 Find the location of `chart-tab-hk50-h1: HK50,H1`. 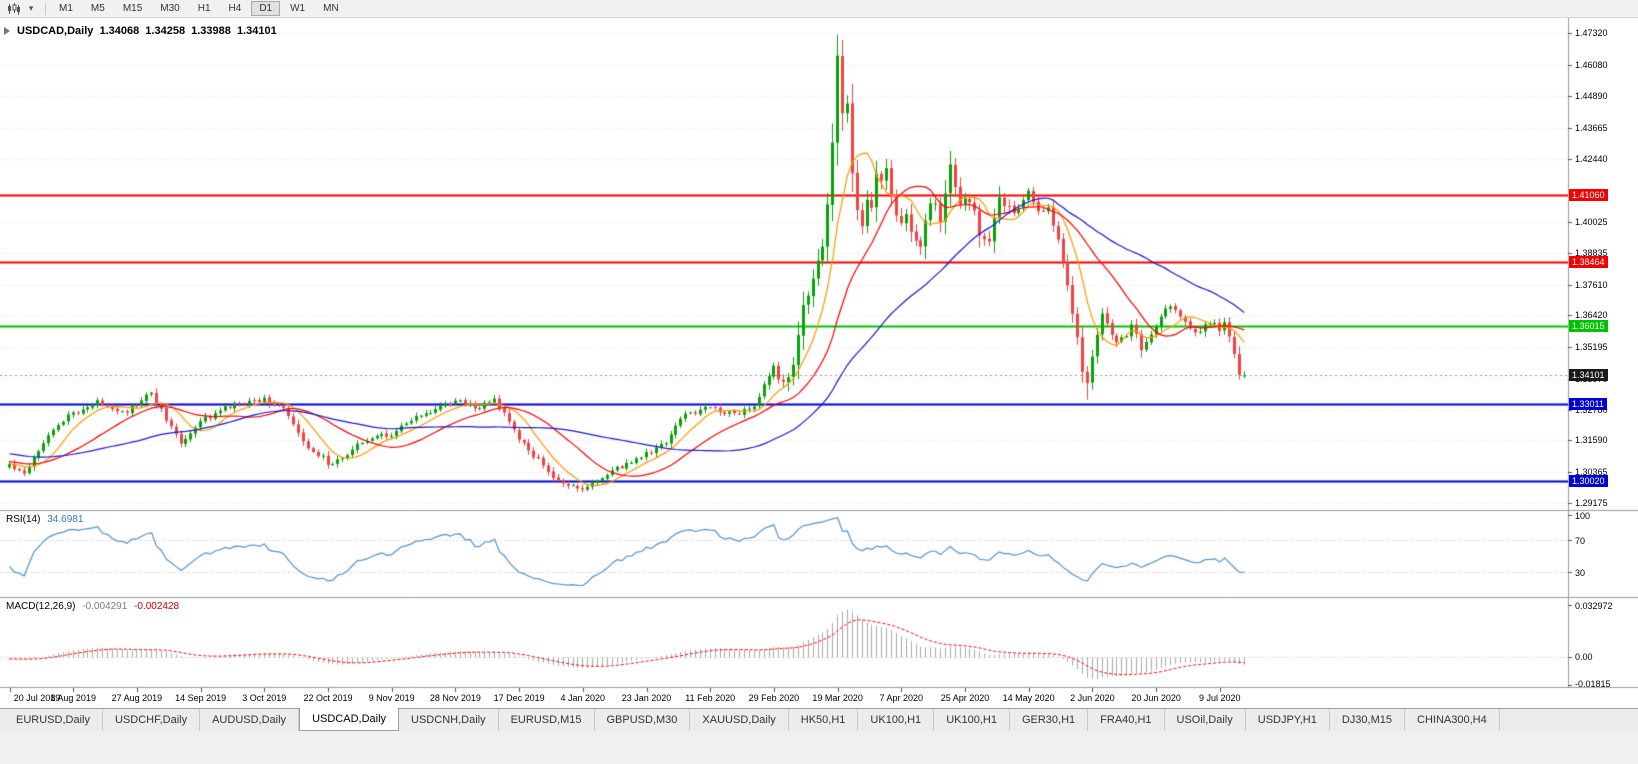

chart-tab-hk50-h1: HK50,H1 is located at coordinates (824, 720).